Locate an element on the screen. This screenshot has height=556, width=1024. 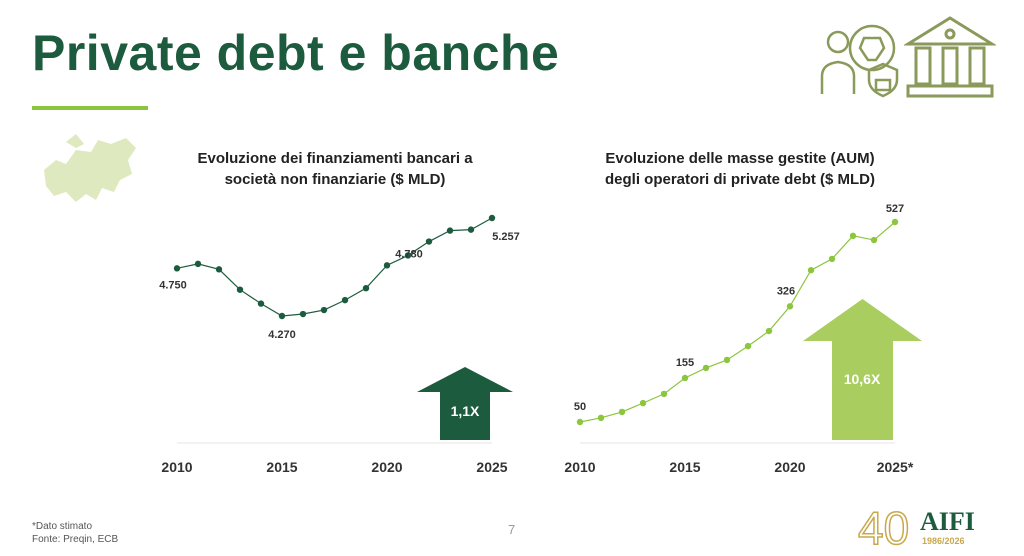
data-label: 527 is located at coordinates (895, 209).